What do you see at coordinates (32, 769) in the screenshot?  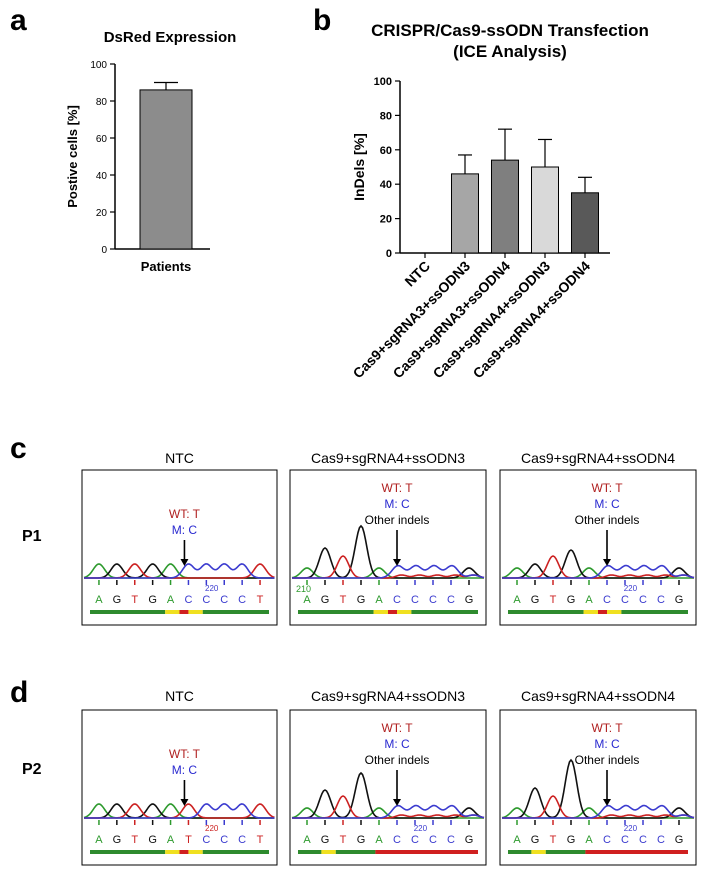 I see `row-label-p2: P2` at bounding box center [32, 769].